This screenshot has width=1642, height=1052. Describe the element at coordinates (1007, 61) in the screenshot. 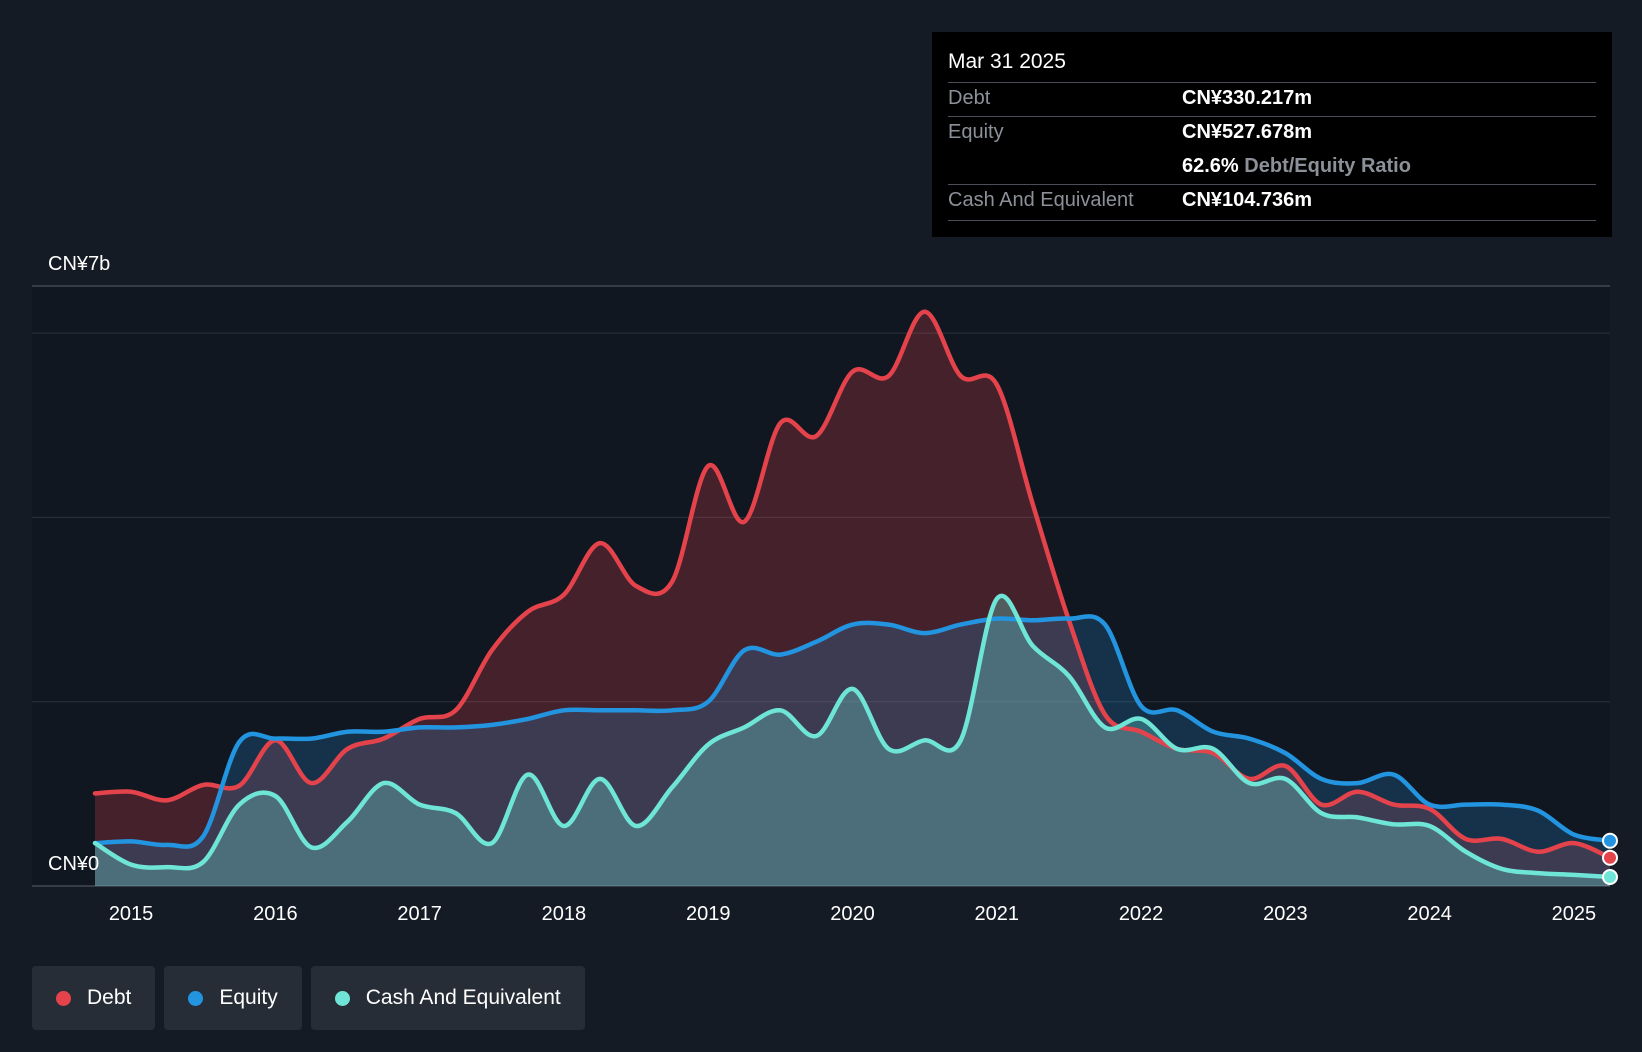

I see `tooltip-date: Mar 31 2025` at that location.